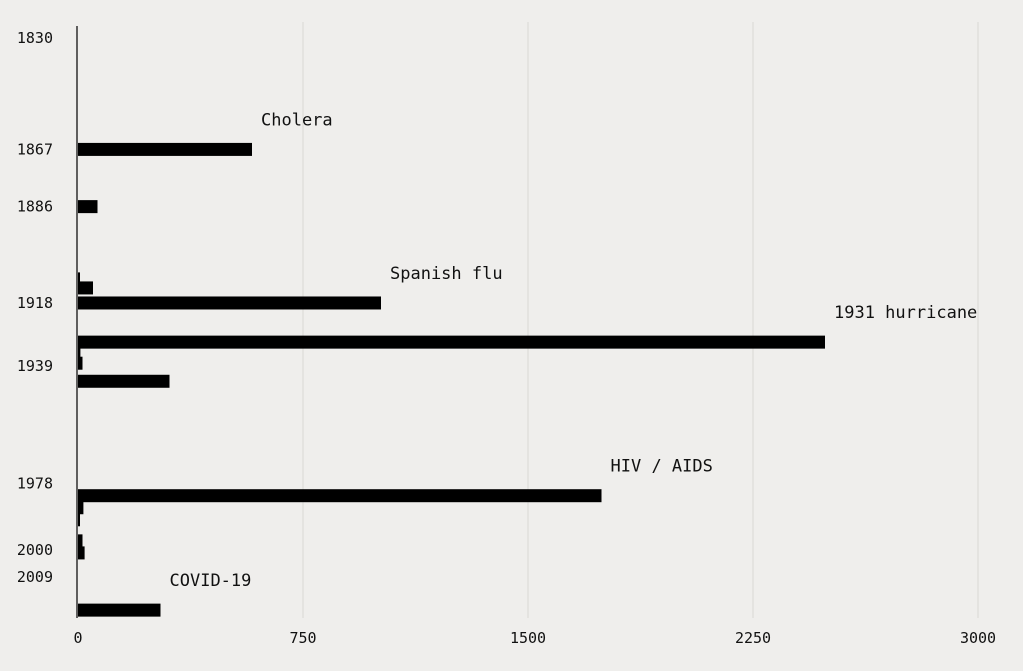  I want to click on x-tick-labels: 0 750 1500 2250 3000, so click(534, 638).